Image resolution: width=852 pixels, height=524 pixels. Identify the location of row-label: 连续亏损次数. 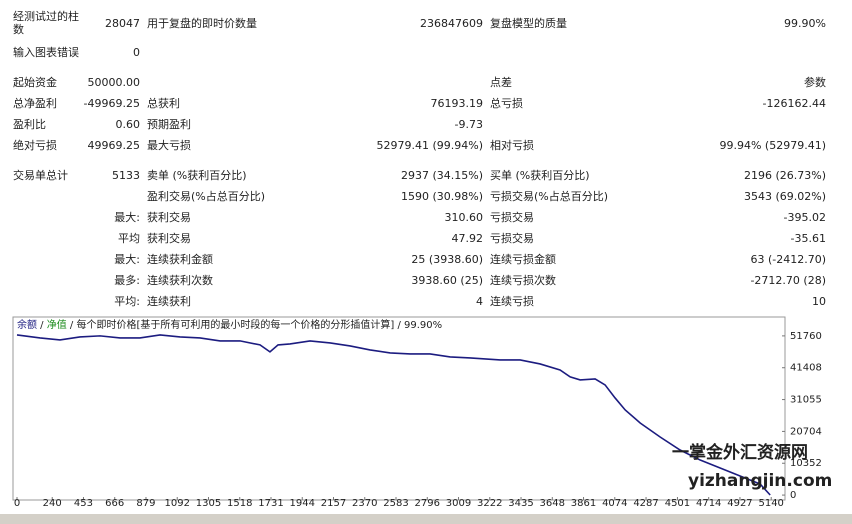
(523, 280).